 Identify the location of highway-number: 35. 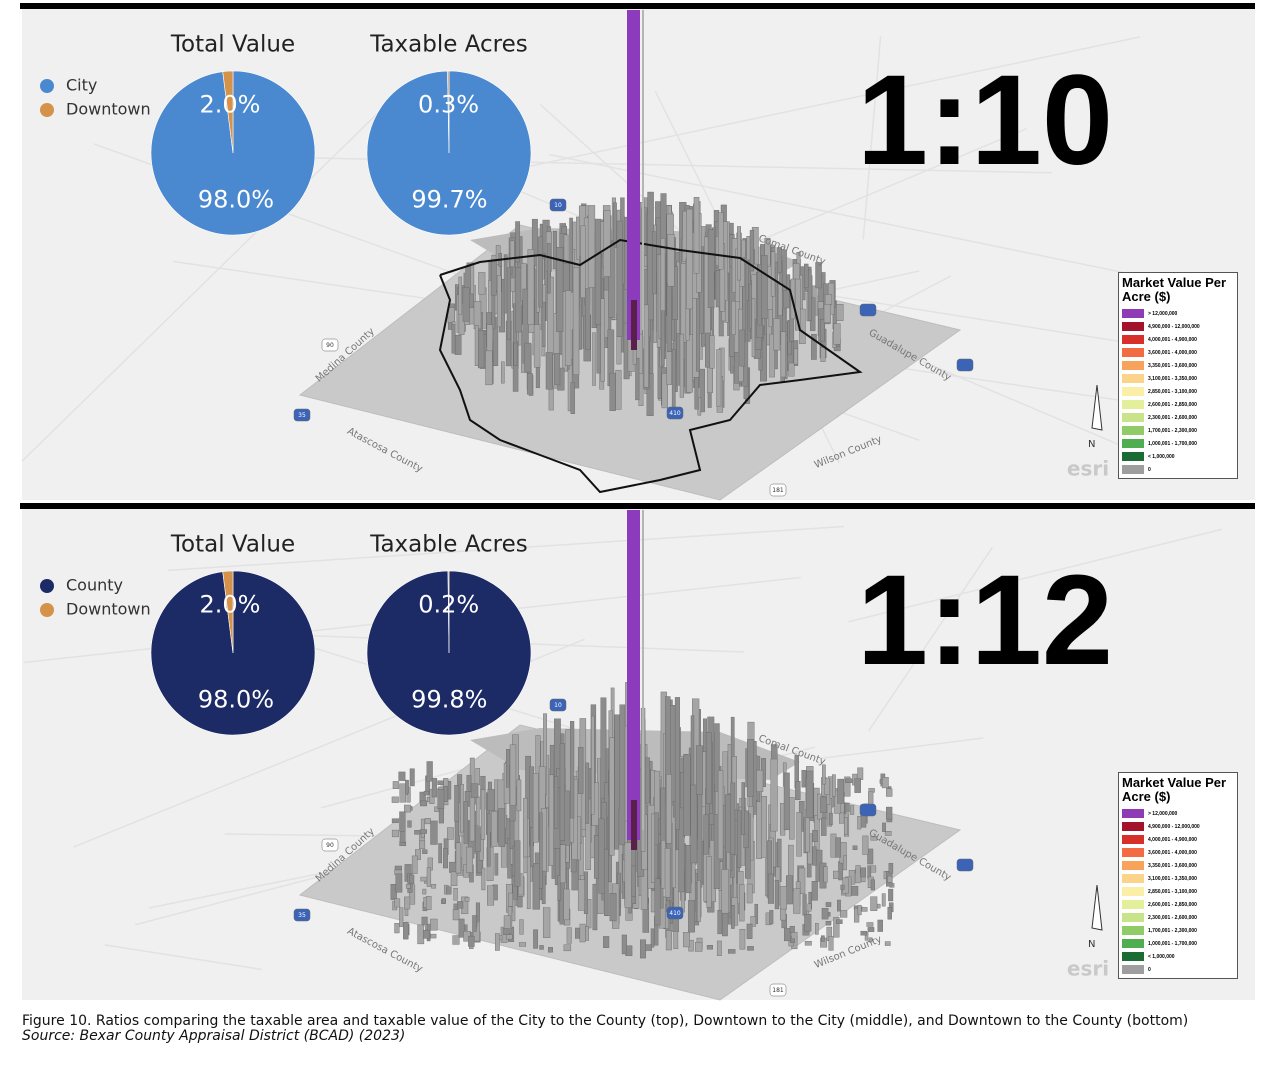
(302, 915).